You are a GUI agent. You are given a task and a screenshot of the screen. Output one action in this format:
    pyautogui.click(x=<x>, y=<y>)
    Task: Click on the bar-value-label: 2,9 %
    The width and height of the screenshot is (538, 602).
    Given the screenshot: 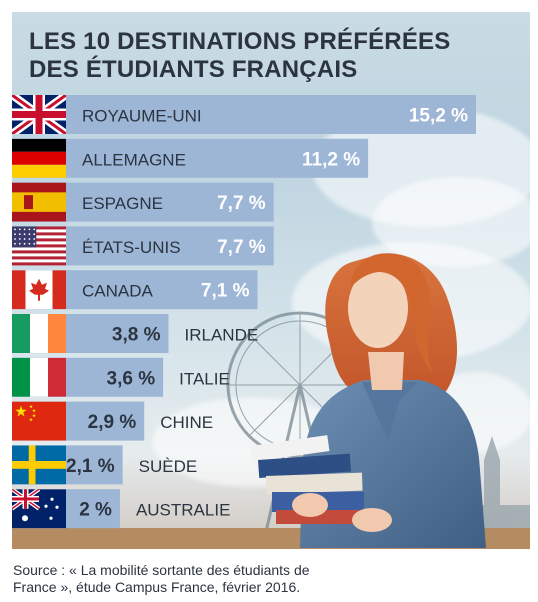 What is the action you would take?
    pyautogui.click(x=112, y=422)
    